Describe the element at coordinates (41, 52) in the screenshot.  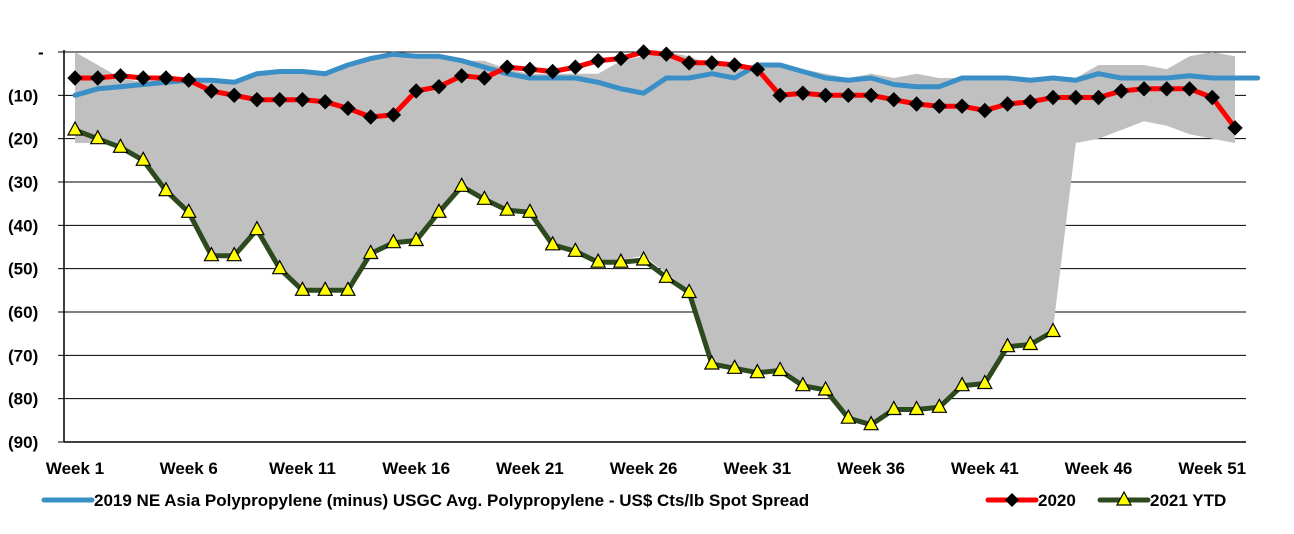
I see `y-tick-label: -` at that location.